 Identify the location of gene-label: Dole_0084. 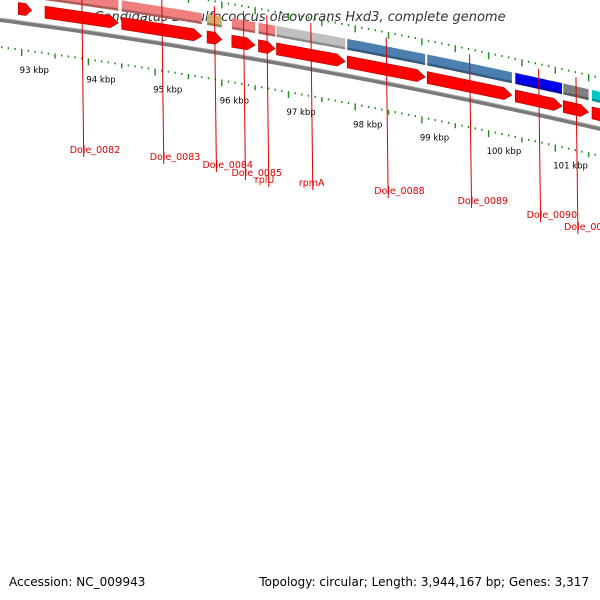
(227, 165).